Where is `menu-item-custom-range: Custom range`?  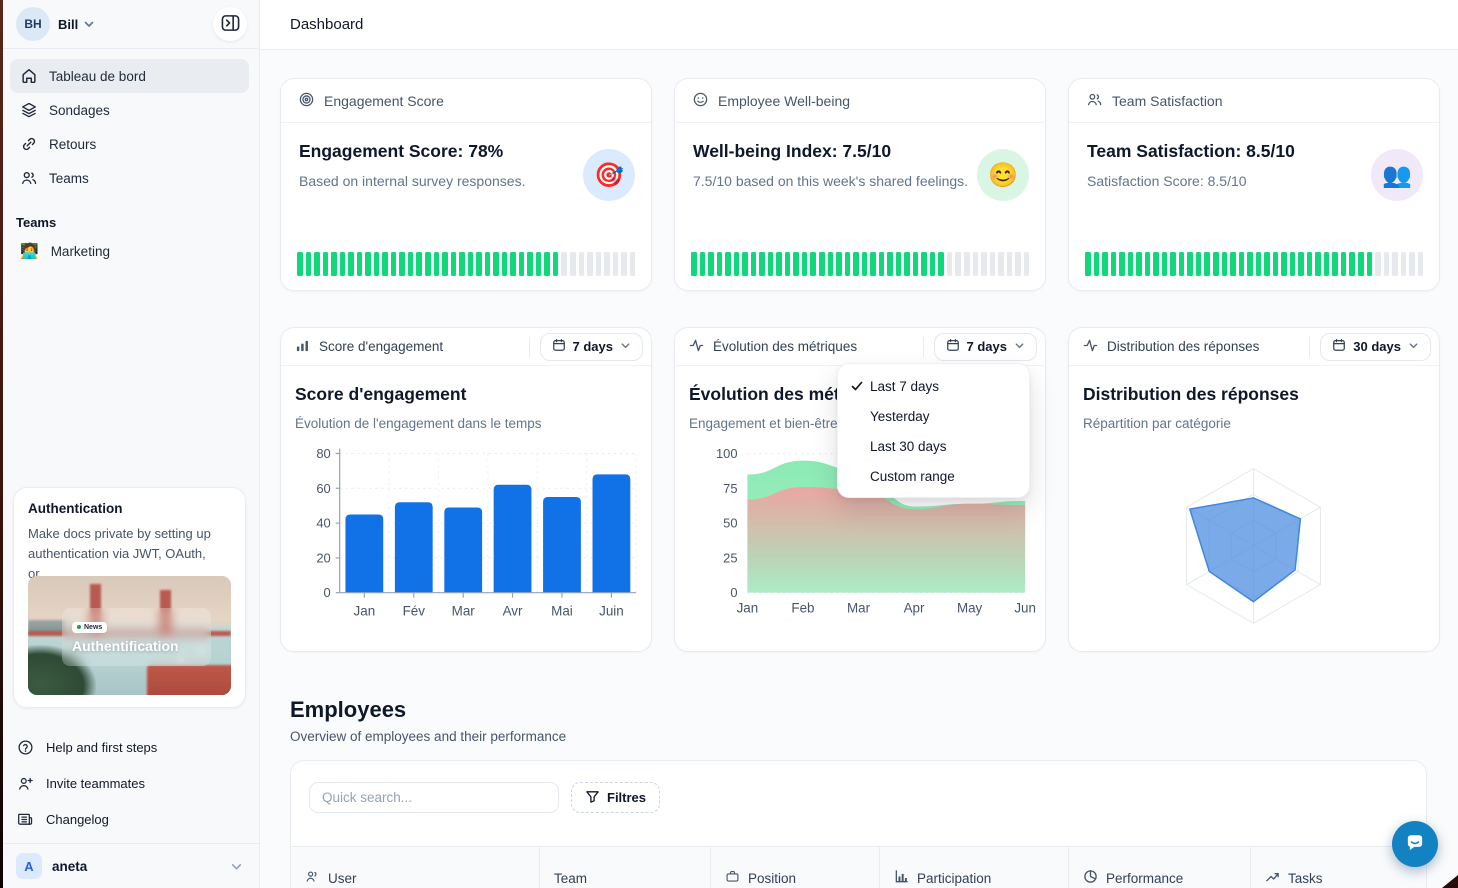
menu-item-custom-range: Custom range is located at coordinates (912, 476).